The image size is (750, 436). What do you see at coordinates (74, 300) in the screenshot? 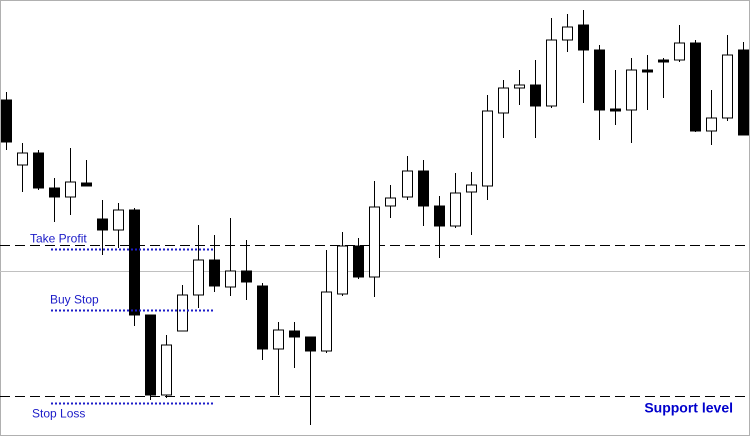
I see `order-label: Buy Stop` at bounding box center [74, 300].